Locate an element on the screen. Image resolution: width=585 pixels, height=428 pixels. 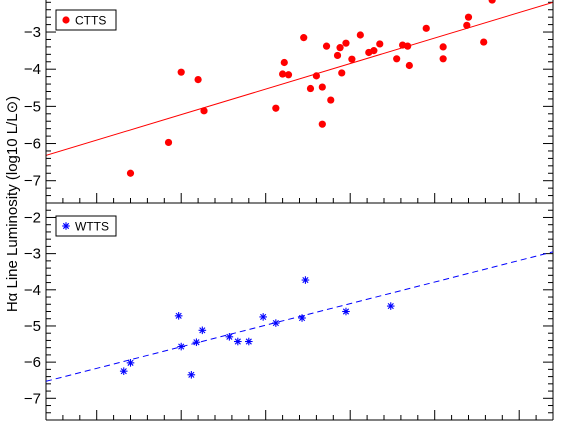
legend-label: CTTS is located at coordinates (90, 21).